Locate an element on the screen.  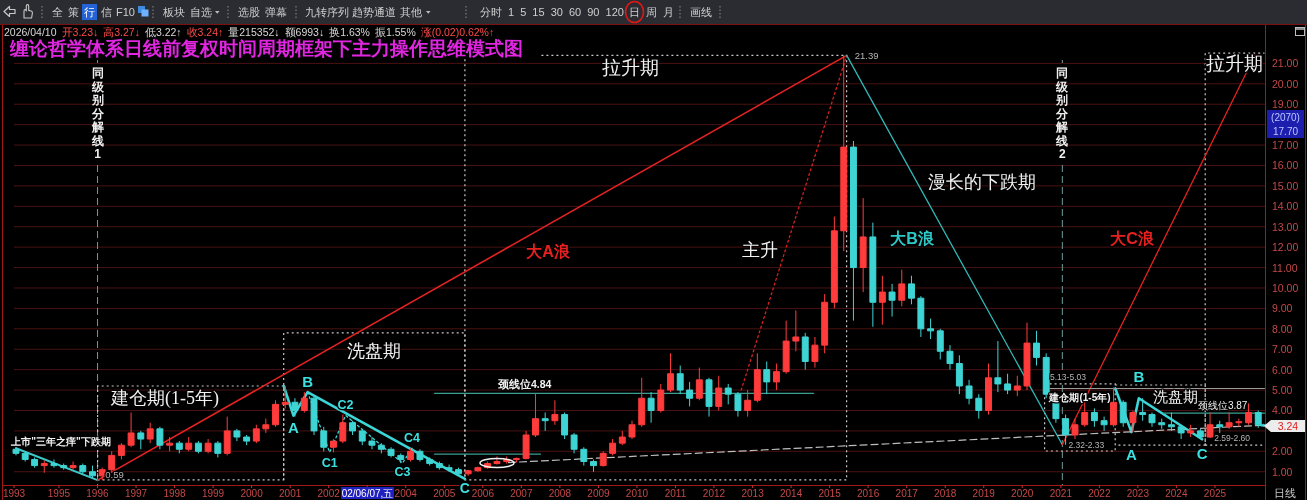
y-tick-label: 5.00 is located at coordinates (1282, 390).